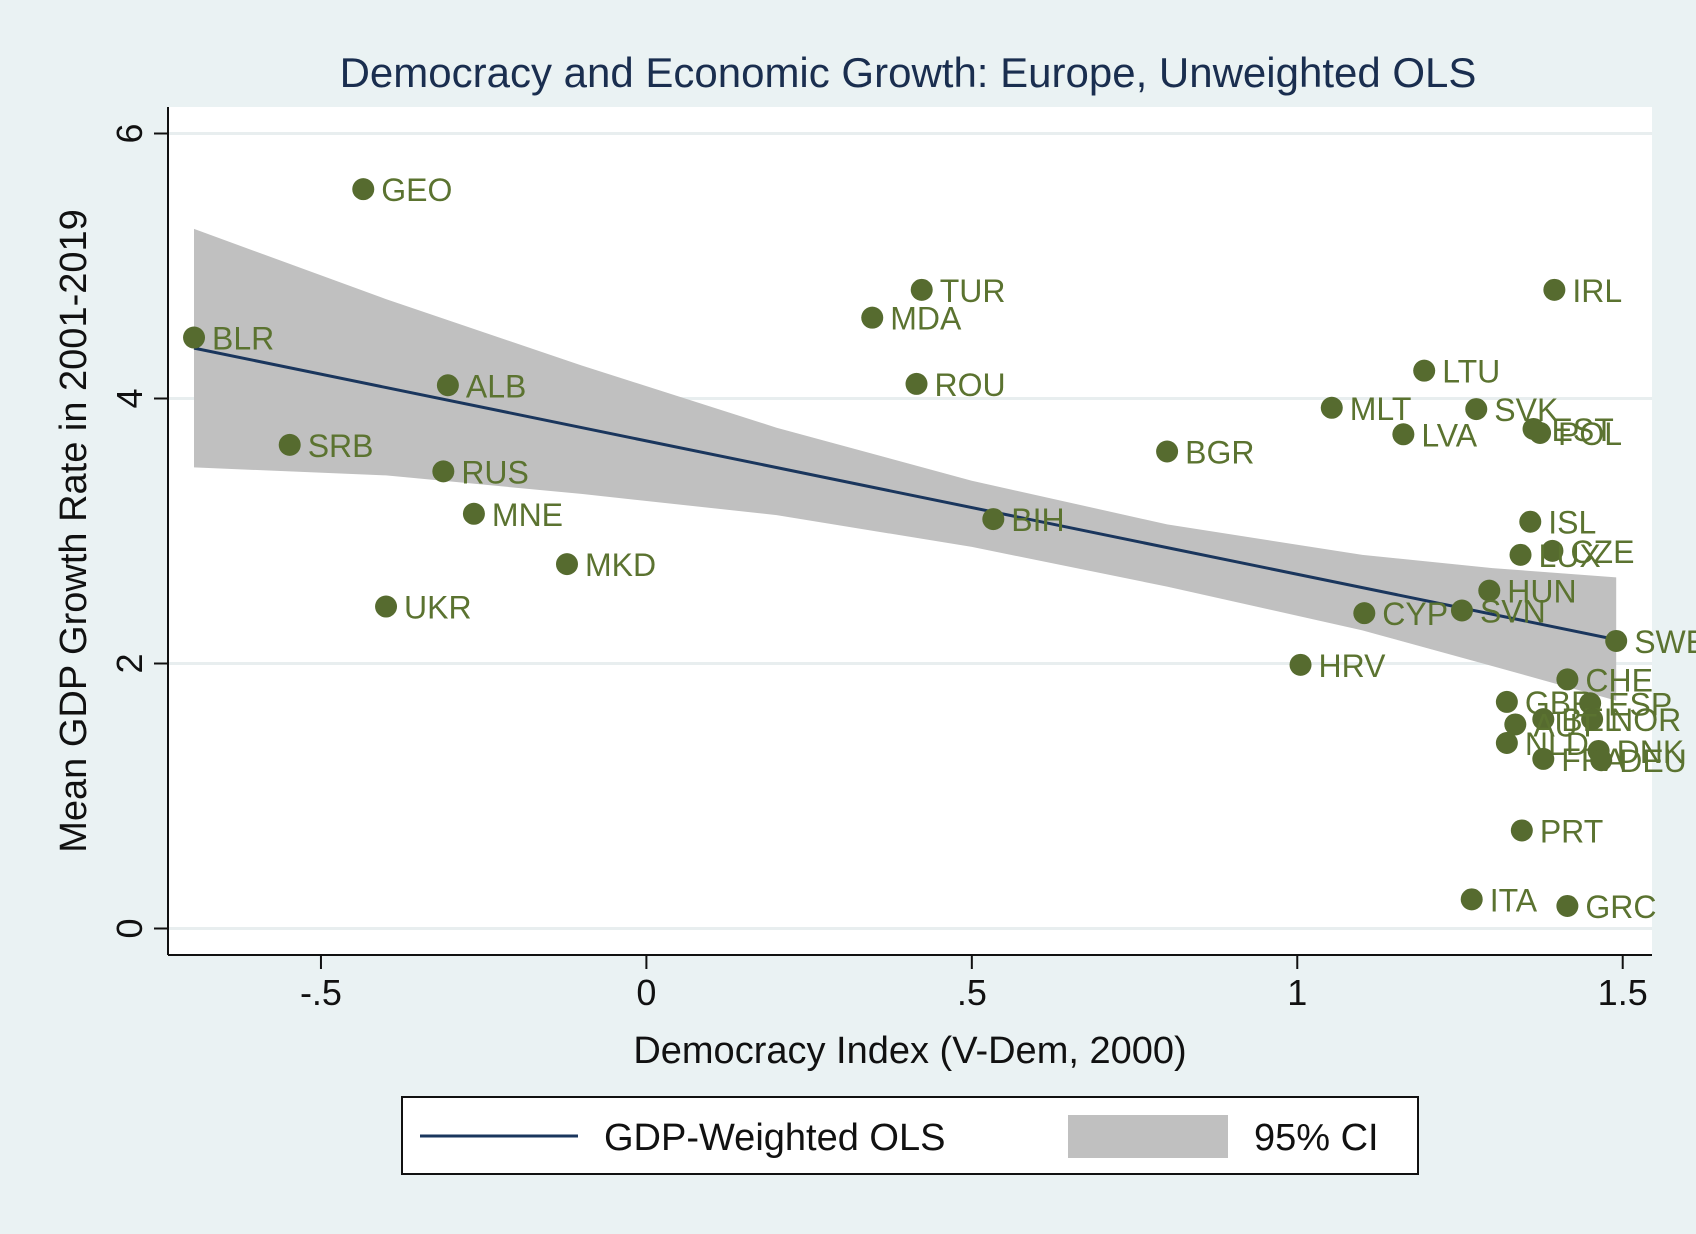 The height and width of the screenshot is (1234, 1696). Describe the element at coordinates (1602, 552) in the screenshot. I see `point-label: CZE` at that location.